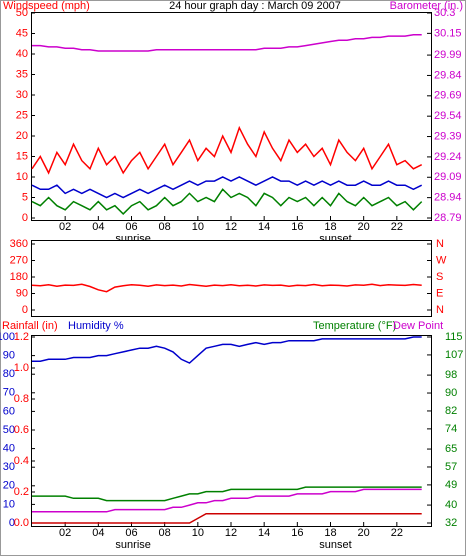 The width and height of the screenshot is (466, 556). Describe the element at coordinates (21, 399) in the screenshot. I see `y3-tick-label: 0.8` at that location.